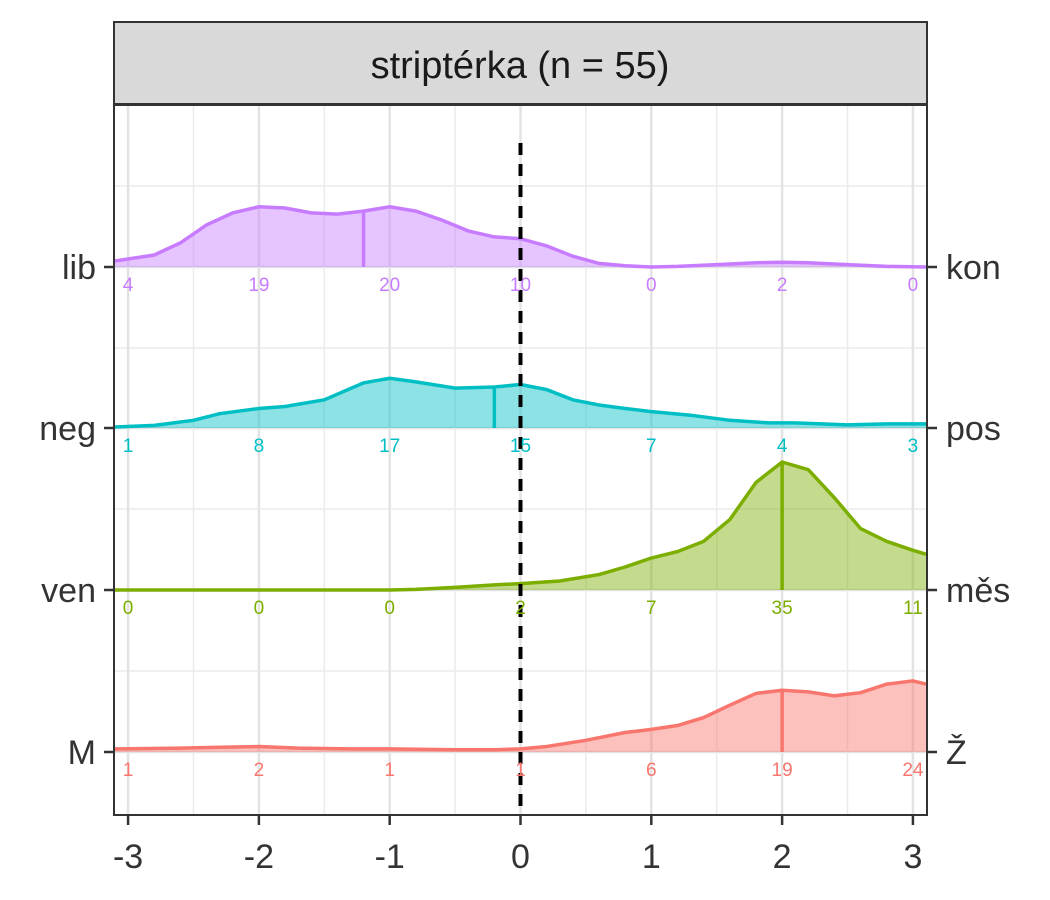 The height and width of the screenshot is (900, 1050). Describe the element at coordinates (128, 857) in the screenshot. I see `x-tick-label: -3` at that location.